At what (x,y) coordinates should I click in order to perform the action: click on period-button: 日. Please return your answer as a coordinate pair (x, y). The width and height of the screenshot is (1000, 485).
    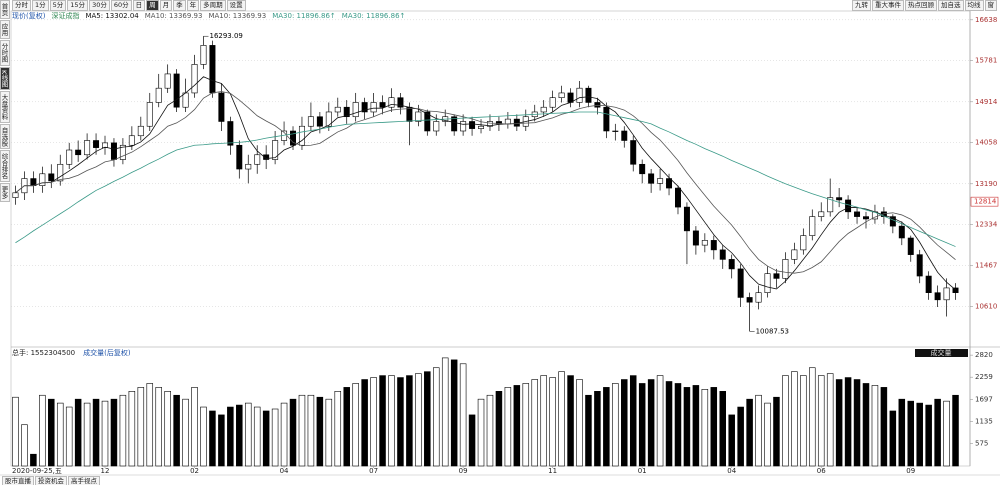
    Looking at the image, I should click on (139, 5).